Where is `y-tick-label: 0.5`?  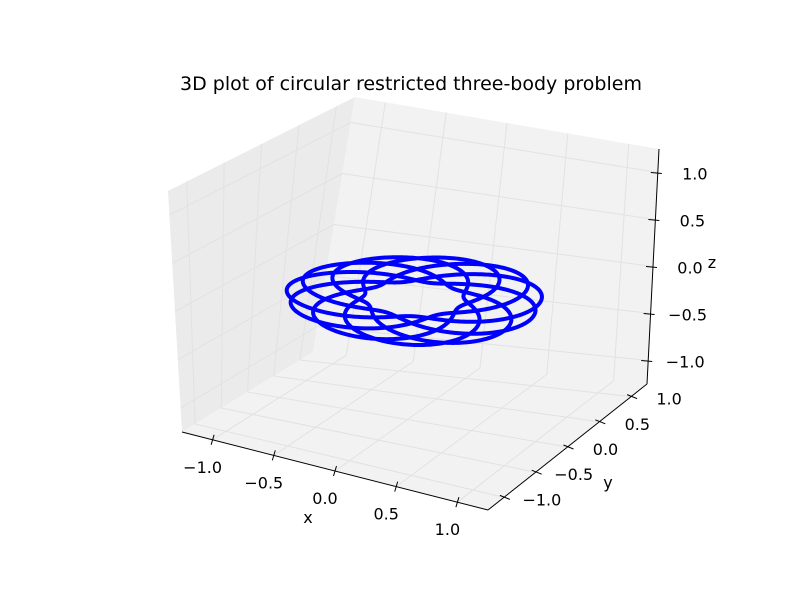 y-tick-label: 0.5 is located at coordinates (637, 424).